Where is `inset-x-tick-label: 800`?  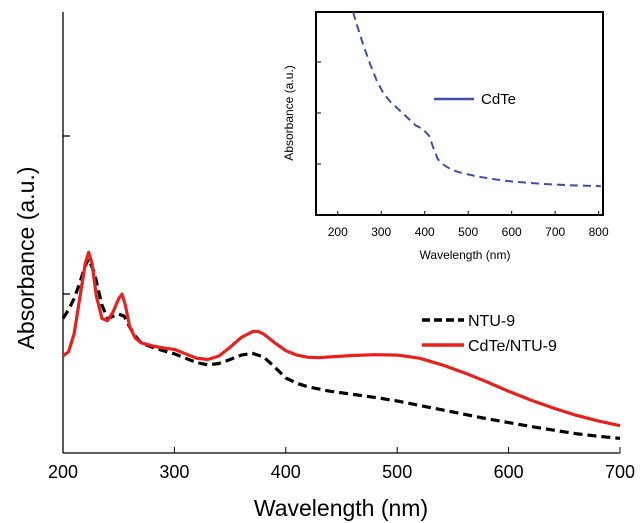 inset-x-tick-label: 800 is located at coordinates (599, 232).